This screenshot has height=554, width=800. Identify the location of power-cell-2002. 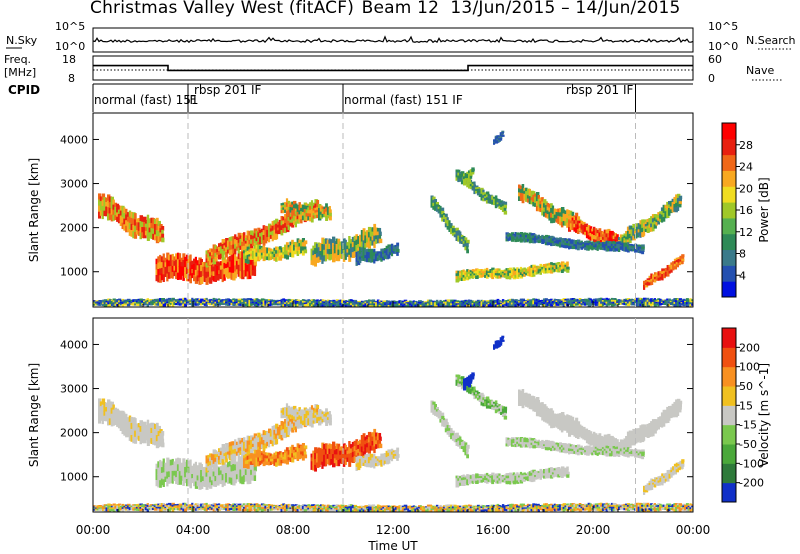
(660, 276).